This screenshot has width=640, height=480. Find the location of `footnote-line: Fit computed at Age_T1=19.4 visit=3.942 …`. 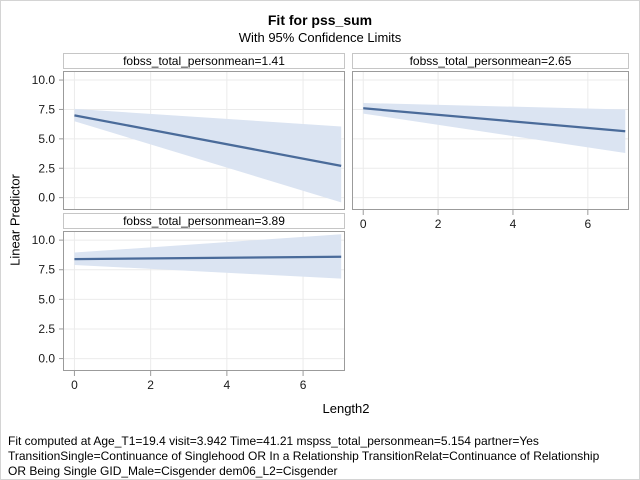

footnote-line: Fit computed at Age_T1=19.4 visit=3.942 … is located at coordinates (273, 441).